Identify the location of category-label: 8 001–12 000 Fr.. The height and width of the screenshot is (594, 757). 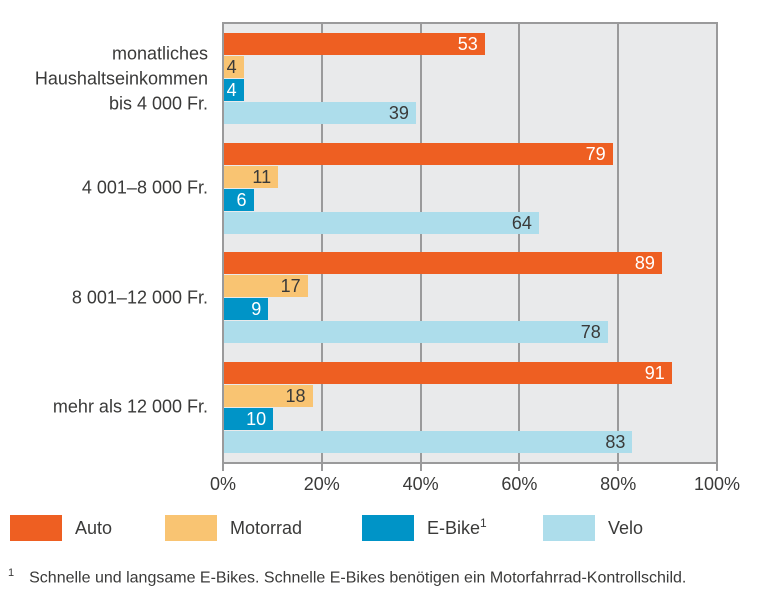
(139, 297).